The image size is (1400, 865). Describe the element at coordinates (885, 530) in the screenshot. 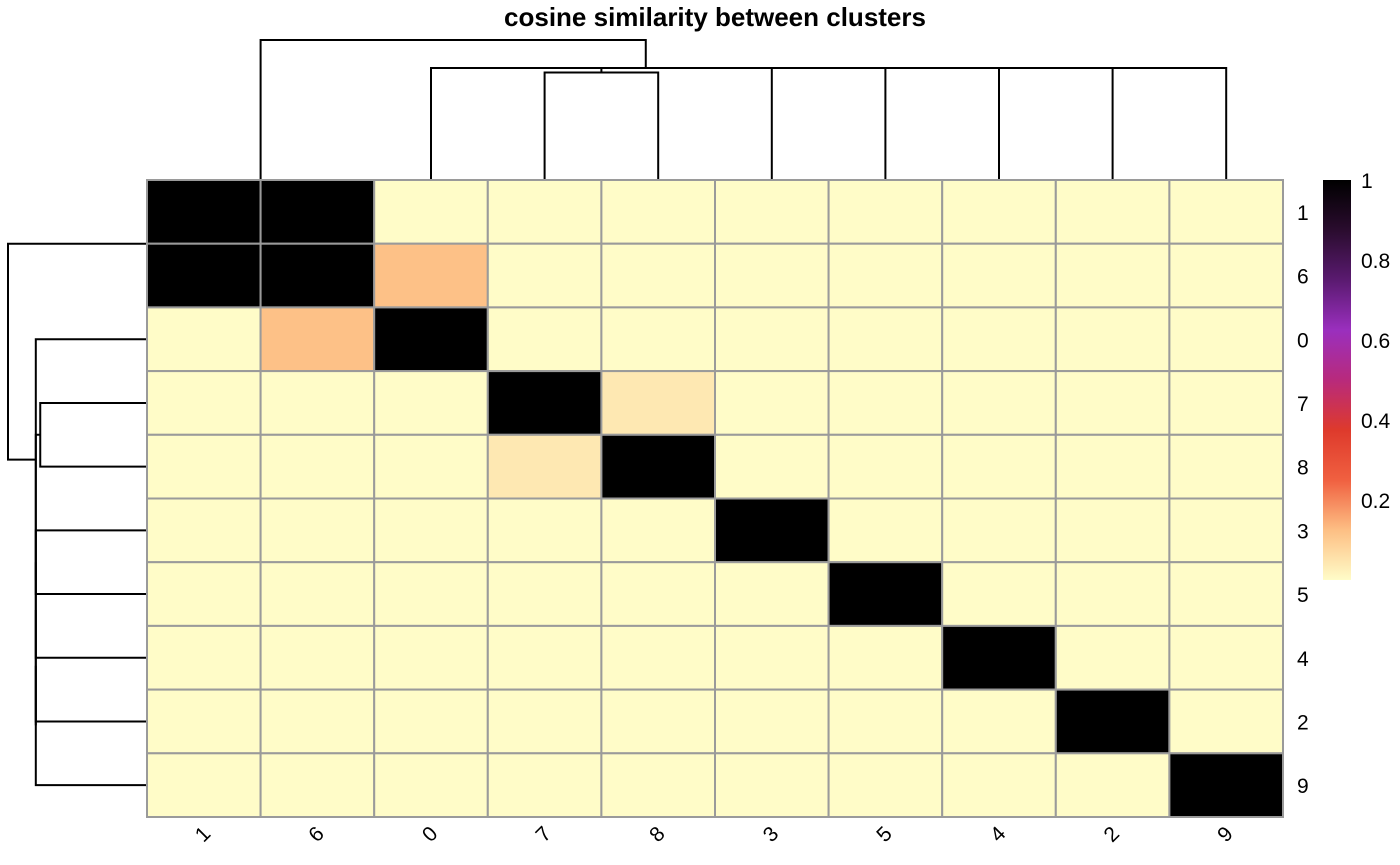

I see `heatmap-cell-r3-c5` at that location.